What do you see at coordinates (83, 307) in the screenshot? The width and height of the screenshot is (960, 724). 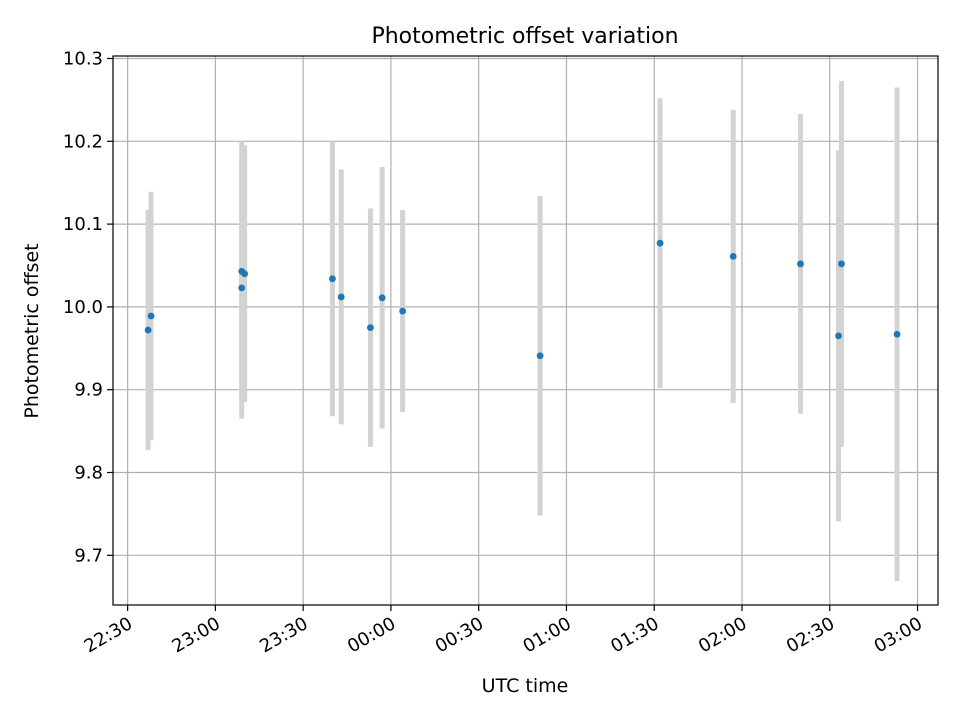 I see `y-tick-label: 10.0` at bounding box center [83, 307].